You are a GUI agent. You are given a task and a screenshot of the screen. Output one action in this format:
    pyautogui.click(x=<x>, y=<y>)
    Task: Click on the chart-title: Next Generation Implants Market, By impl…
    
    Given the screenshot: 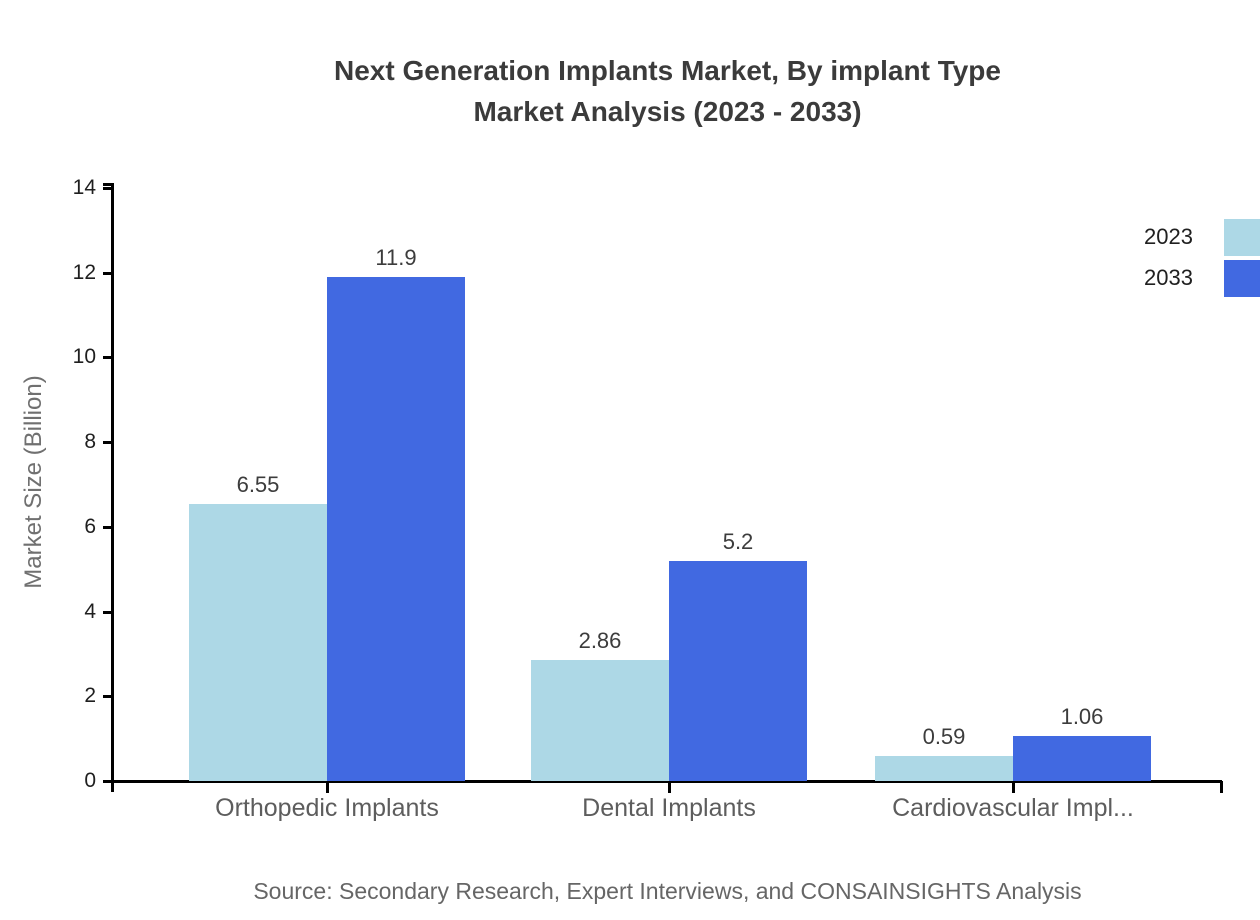 What is the action you would take?
    pyautogui.click(x=667, y=91)
    